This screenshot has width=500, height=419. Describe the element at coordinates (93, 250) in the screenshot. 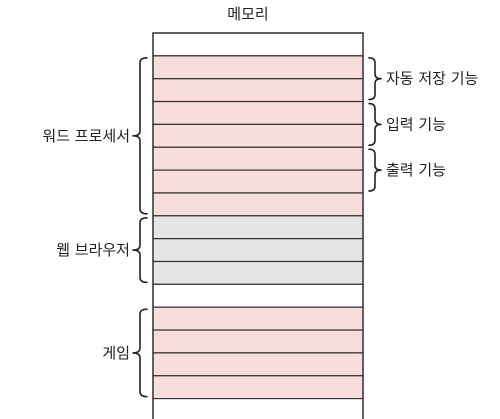

I see `left-group-label: 웹 브라우저` at that location.